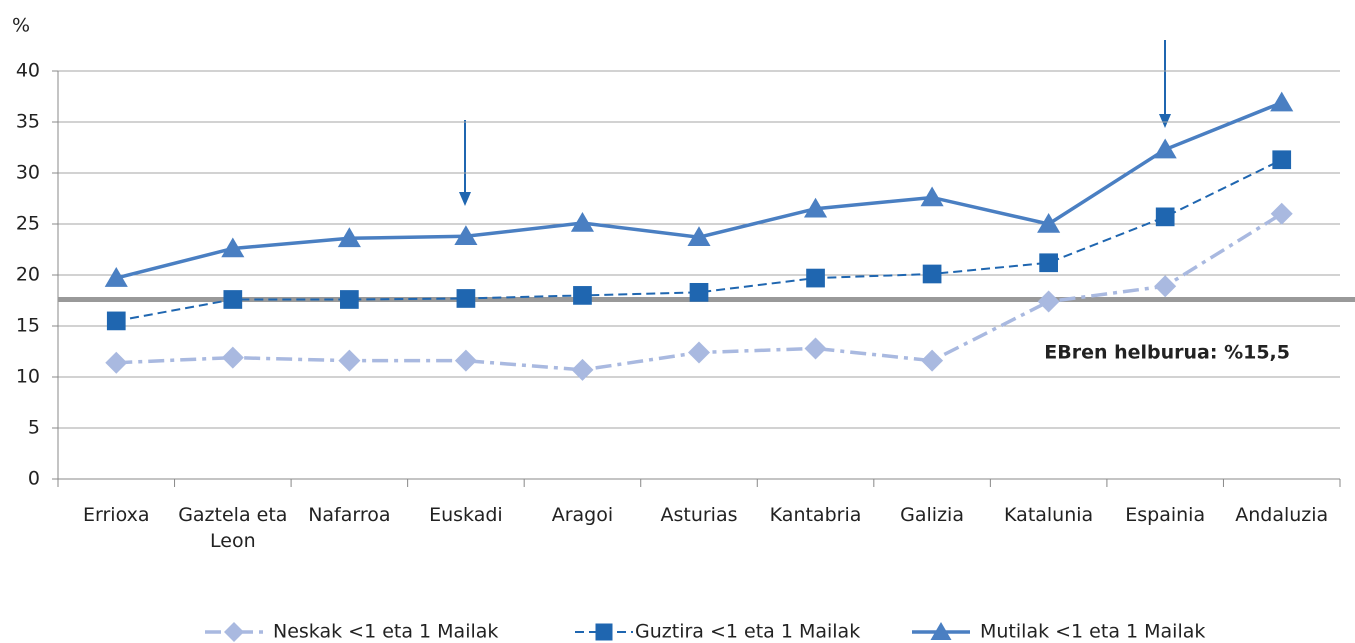 The width and height of the screenshot is (1355, 643). Describe the element at coordinates (1167, 353) in the screenshot. I see `reference-label: EBren helburua: %15,5` at that location.